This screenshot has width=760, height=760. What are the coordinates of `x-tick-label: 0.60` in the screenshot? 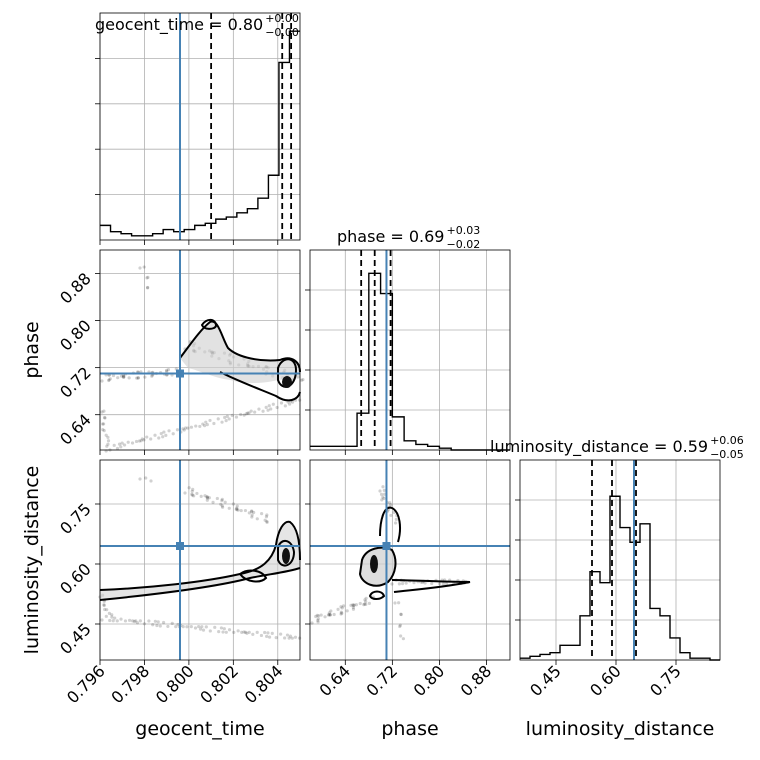 It's located at (605, 680).